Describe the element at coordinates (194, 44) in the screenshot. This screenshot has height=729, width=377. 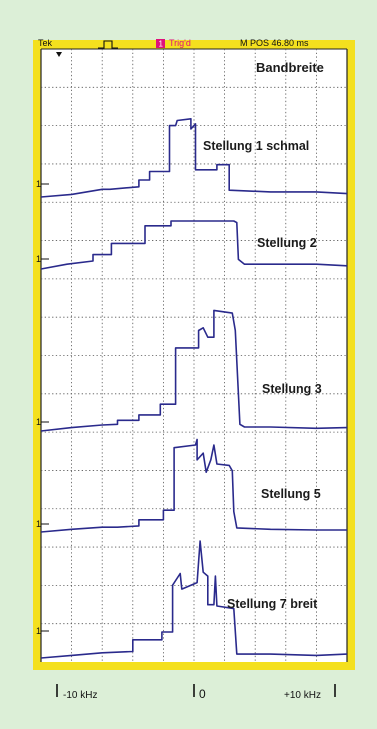
I see `status-bar` at that location.